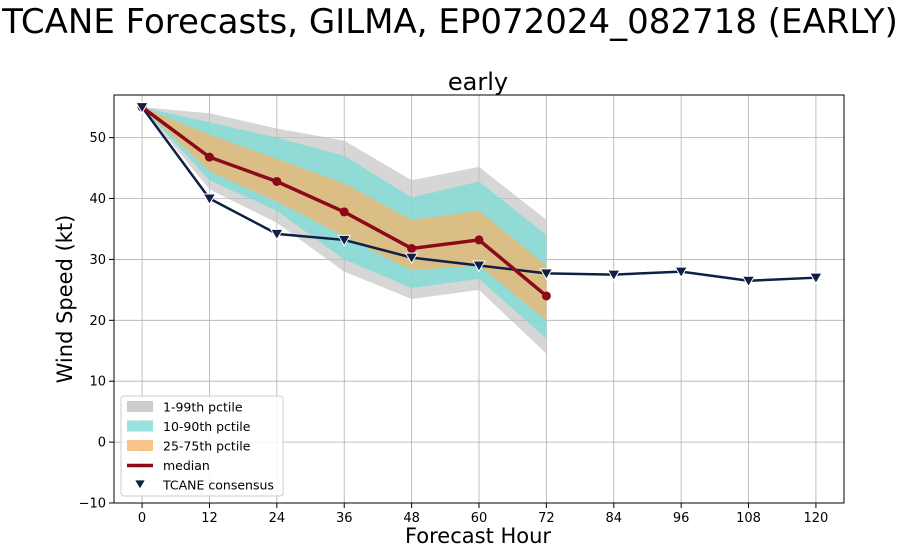  Describe the element at coordinates (102, 443) in the screenshot. I see `y-tick-label: 0` at that location.